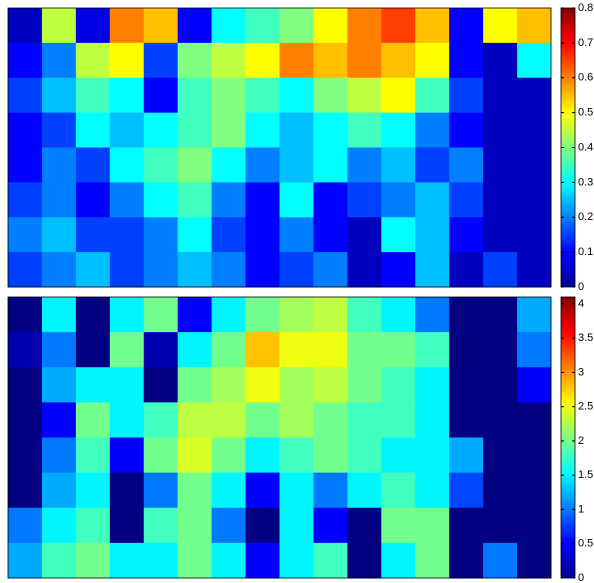 This screenshot has height=583, width=594. What do you see at coordinates (585, 43) in the screenshot?
I see `colorbar-tick-label: 0.7` at bounding box center [585, 43].